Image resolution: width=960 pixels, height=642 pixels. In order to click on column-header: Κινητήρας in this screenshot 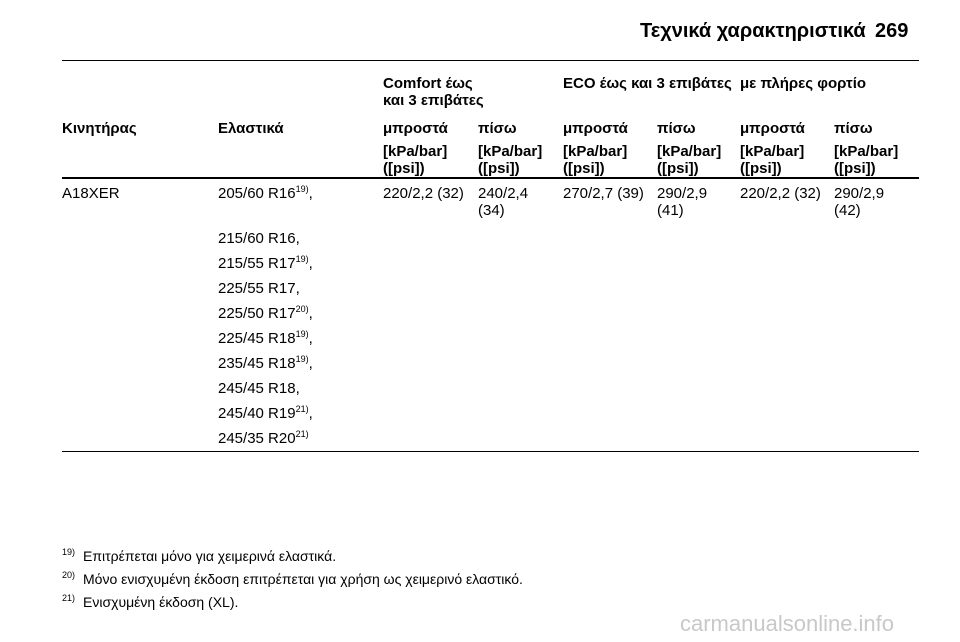, I will do `click(99, 128)`.